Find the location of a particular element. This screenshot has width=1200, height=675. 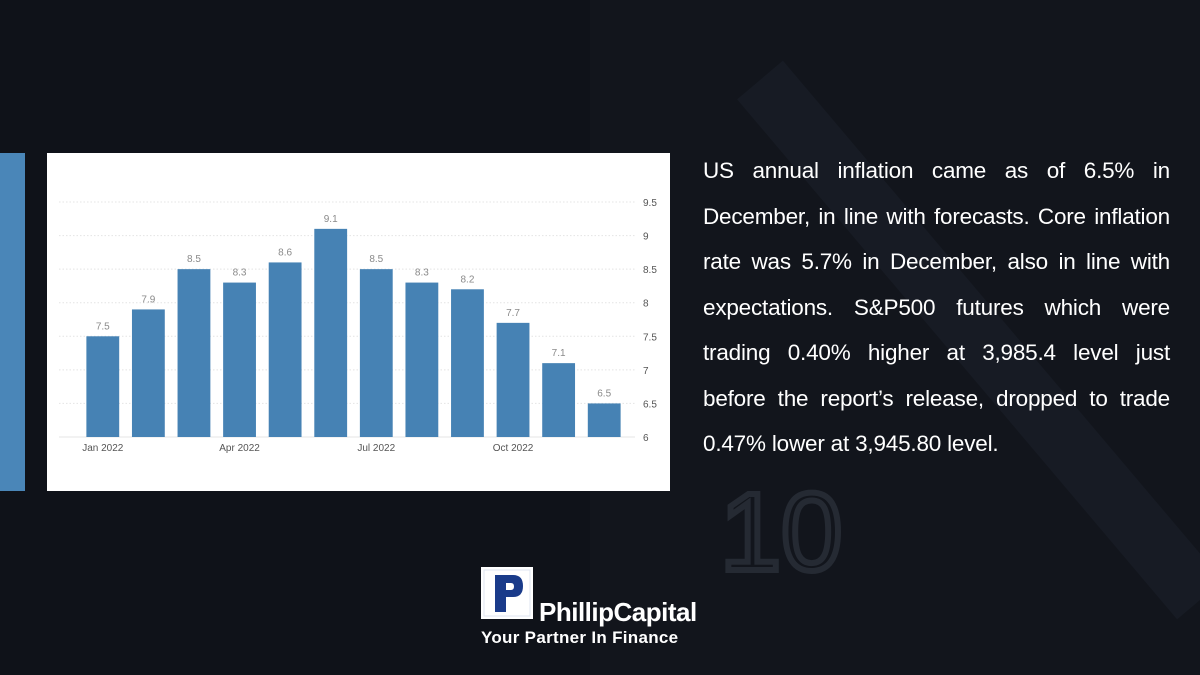

bar-data-label: 8.6 is located at coordinates (285, 252).